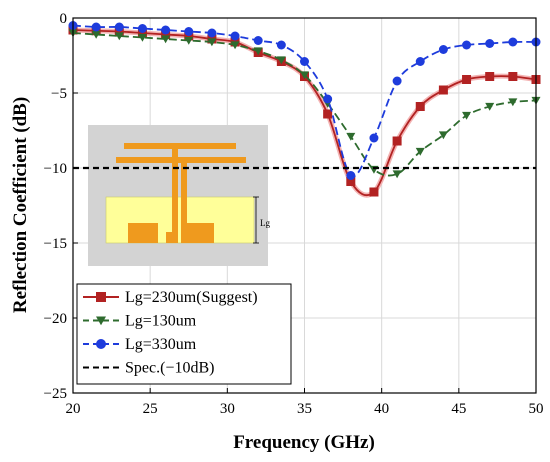 The width and height of the screenshot is (550, 462). What do you see at coordinates (191, 297) in the screenshot?
I see `legend-label-0: Lg=230um(Suggest)` at bounding box center [191, 297].